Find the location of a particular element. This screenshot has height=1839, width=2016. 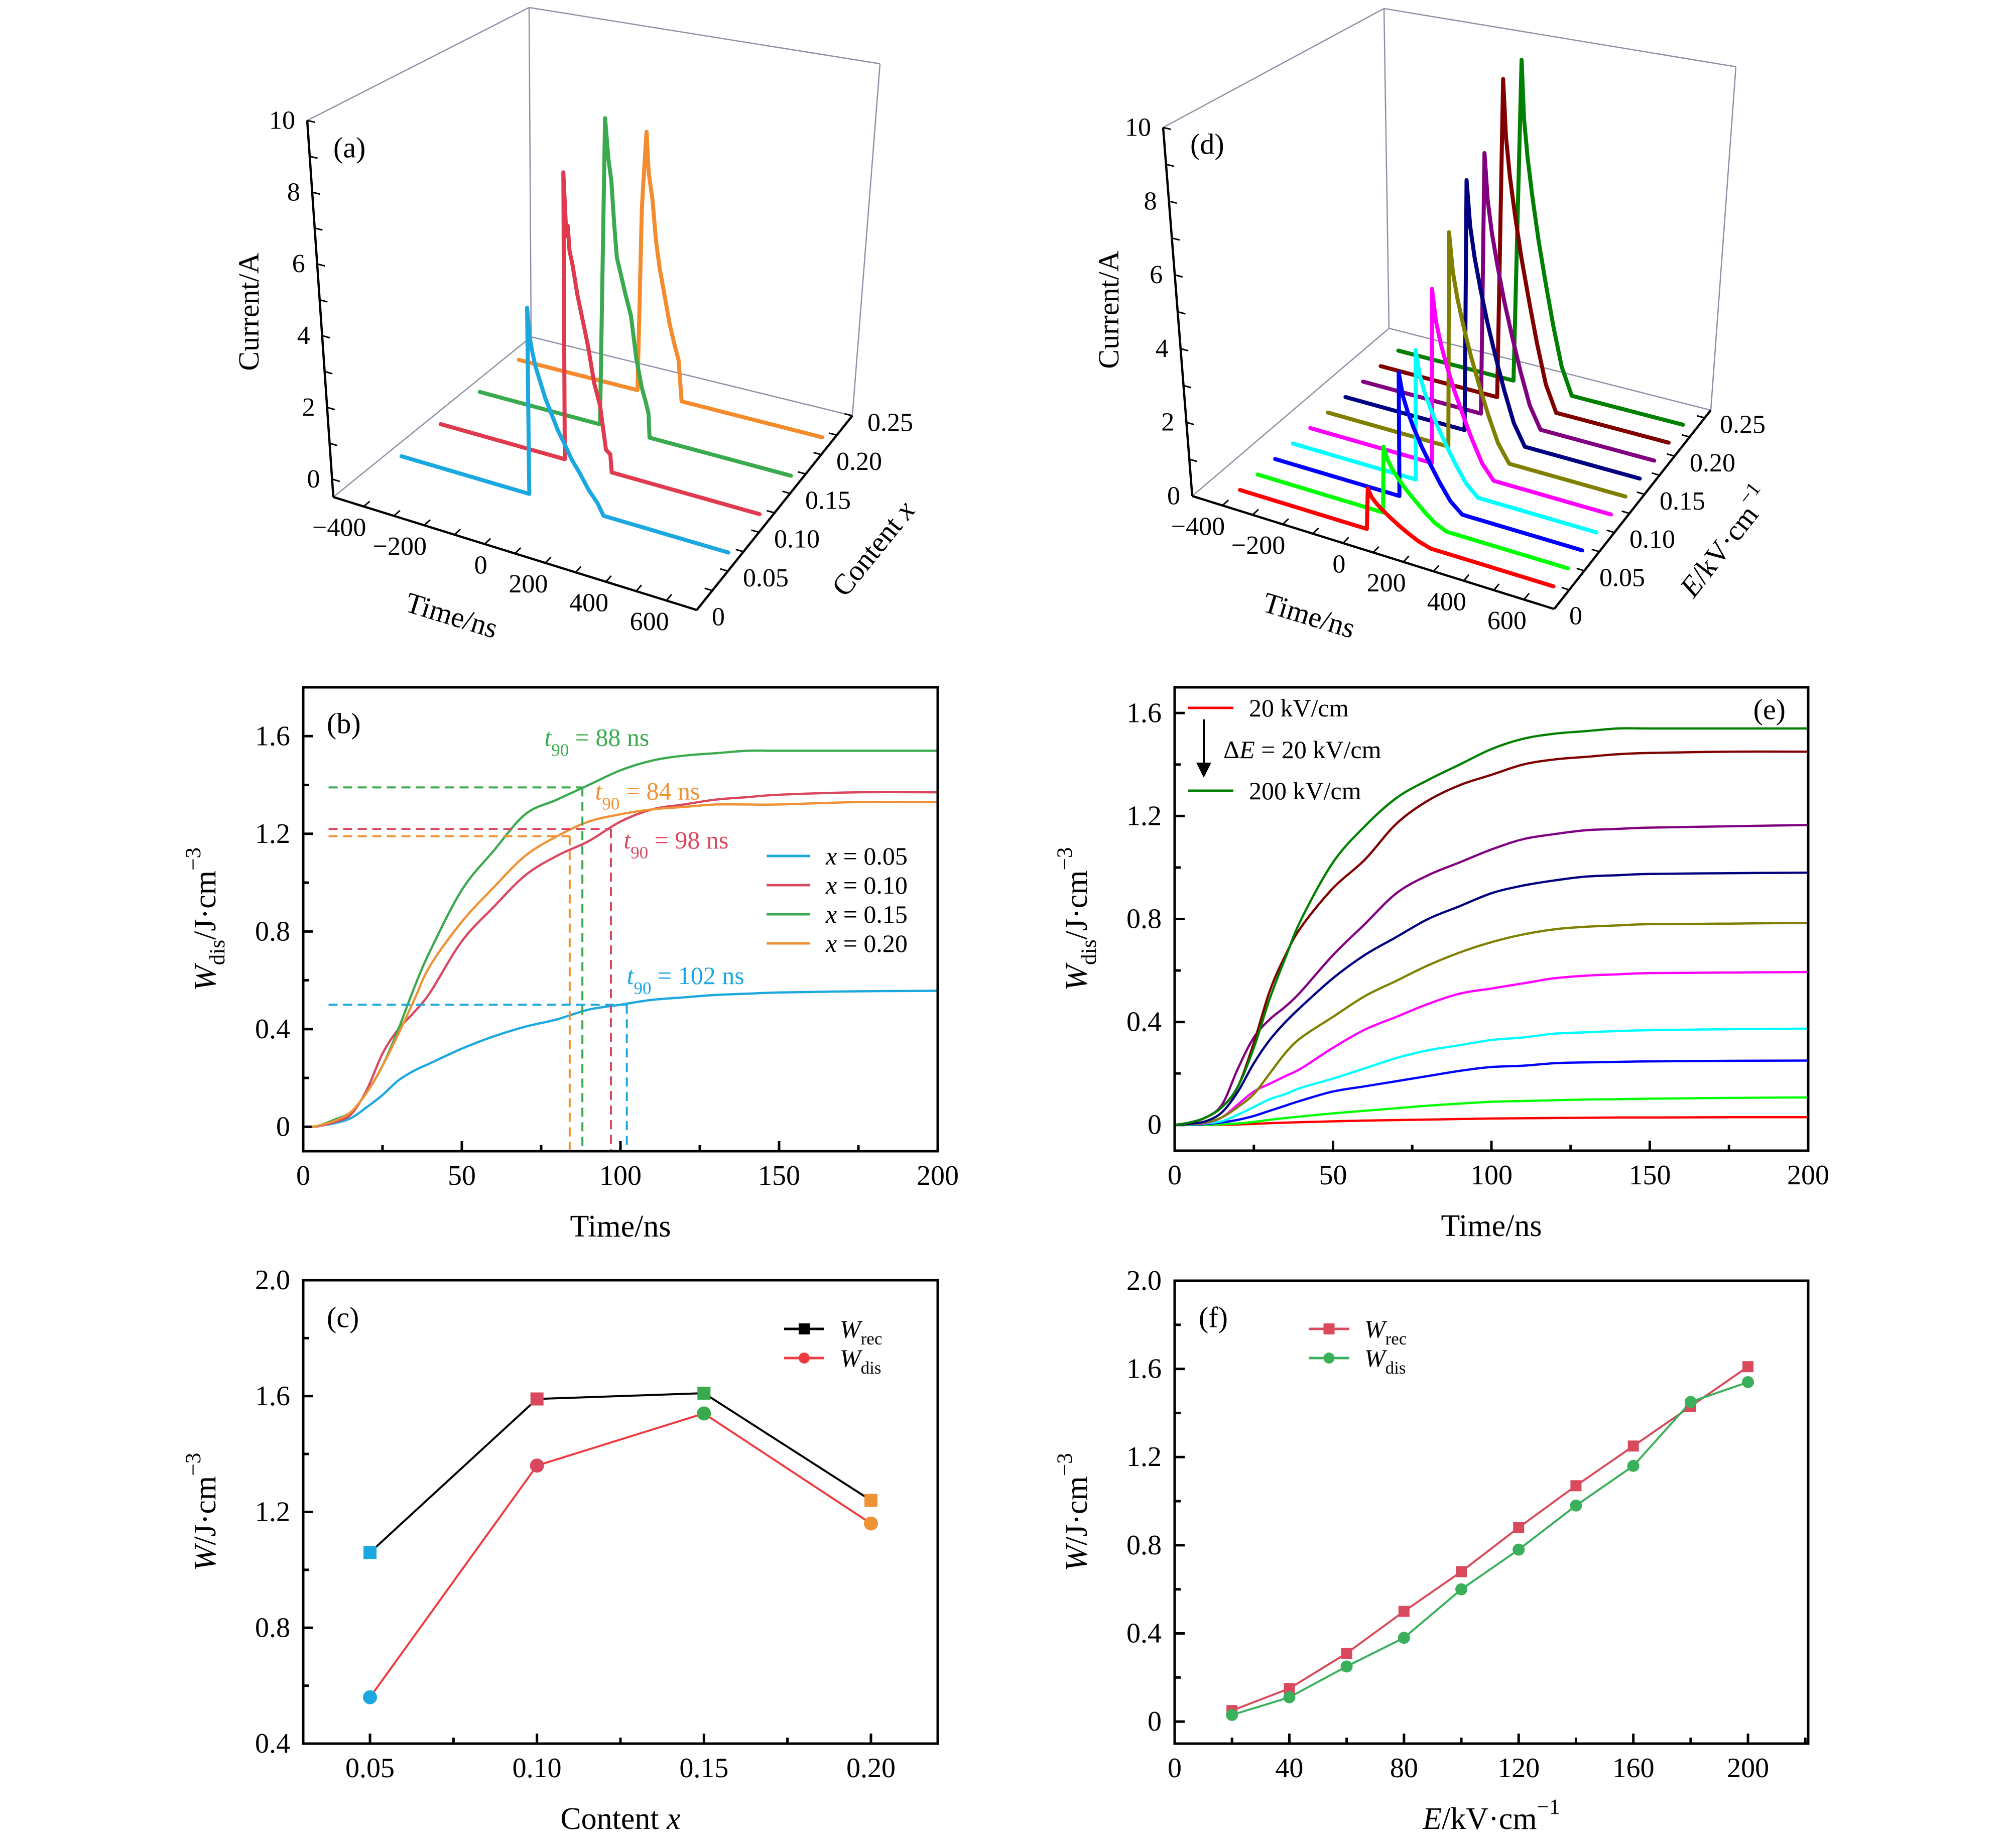

y-tick-label: 0.4 is located at coordinates (272, 1743).